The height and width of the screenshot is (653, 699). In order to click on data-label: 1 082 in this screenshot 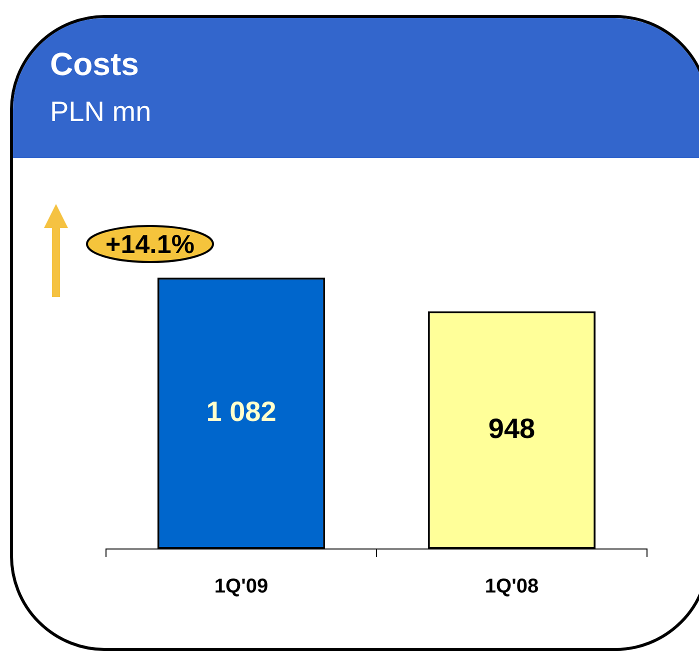, I will do `click(241, 412)`.